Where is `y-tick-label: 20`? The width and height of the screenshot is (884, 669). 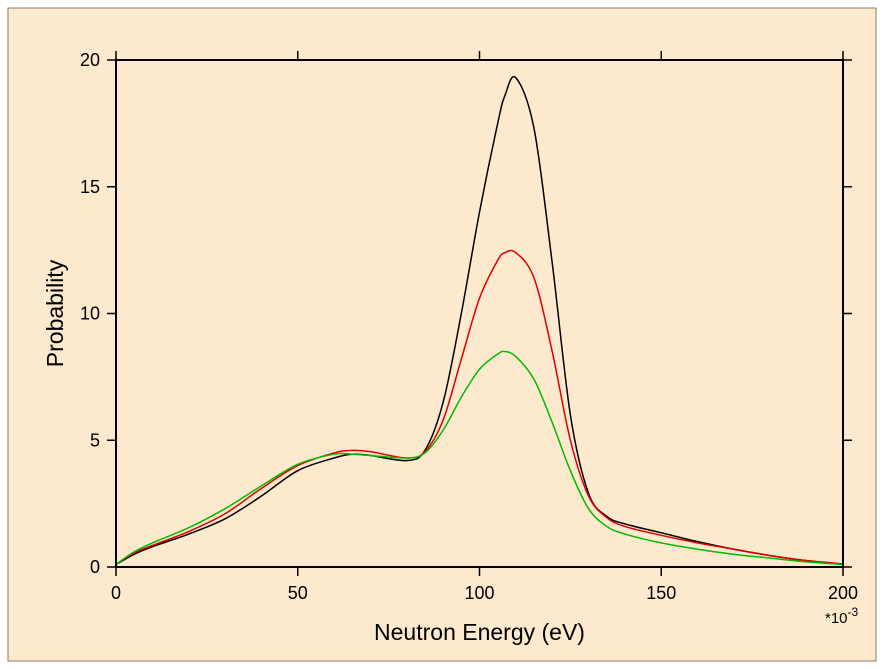
y-tick-label: 20 is located at coordinates (90, 60).